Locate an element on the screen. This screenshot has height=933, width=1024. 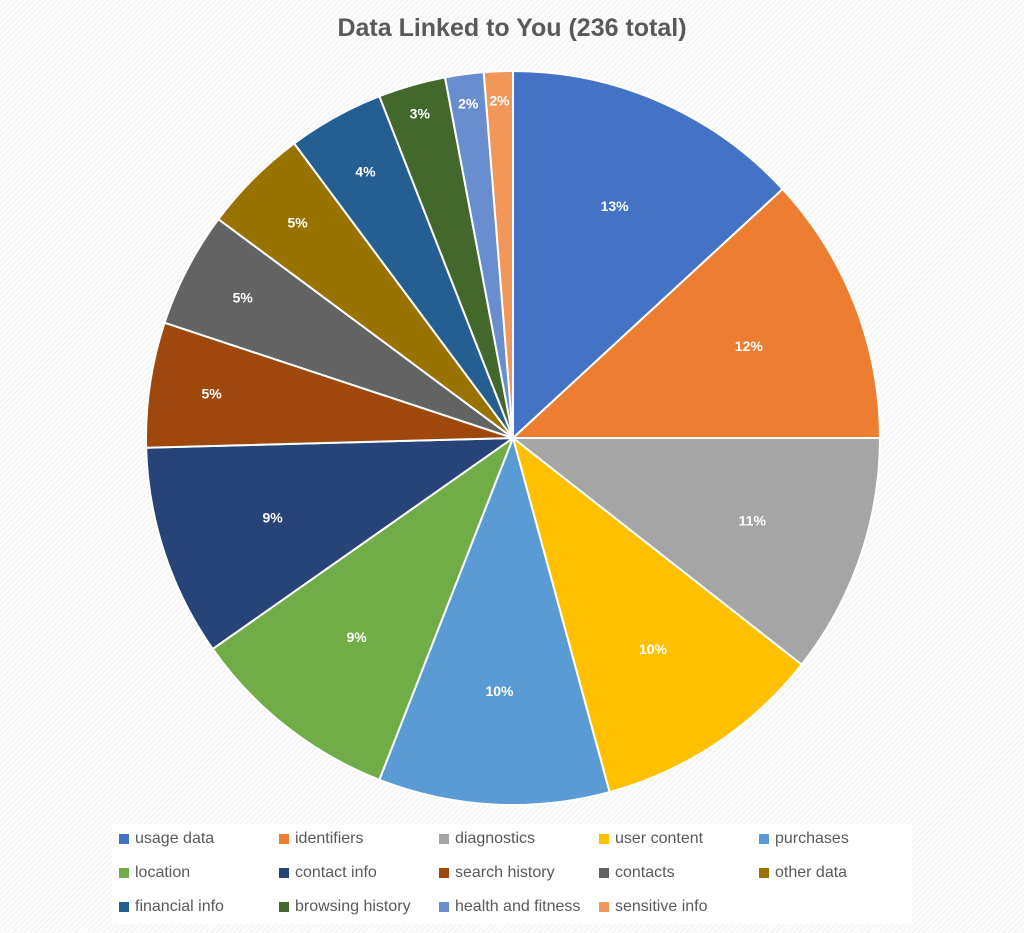
legend-item-user-content: user content is located at coordinates (651, 839).